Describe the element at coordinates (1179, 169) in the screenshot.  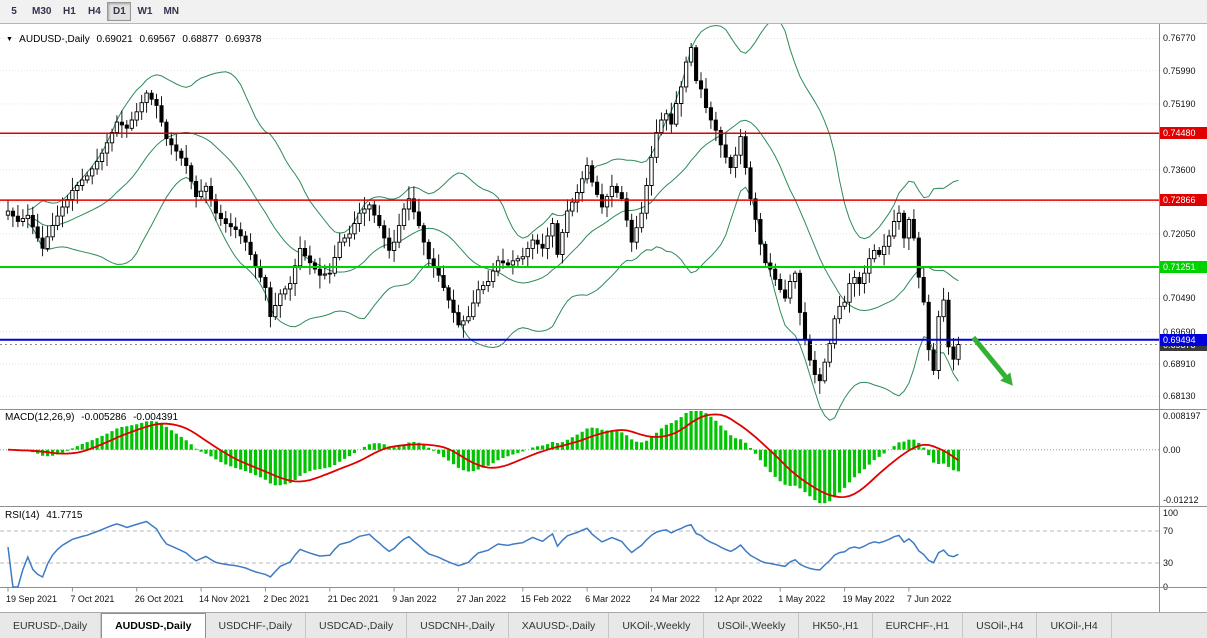
I see `price-tick-label: 0.73600` at that location.